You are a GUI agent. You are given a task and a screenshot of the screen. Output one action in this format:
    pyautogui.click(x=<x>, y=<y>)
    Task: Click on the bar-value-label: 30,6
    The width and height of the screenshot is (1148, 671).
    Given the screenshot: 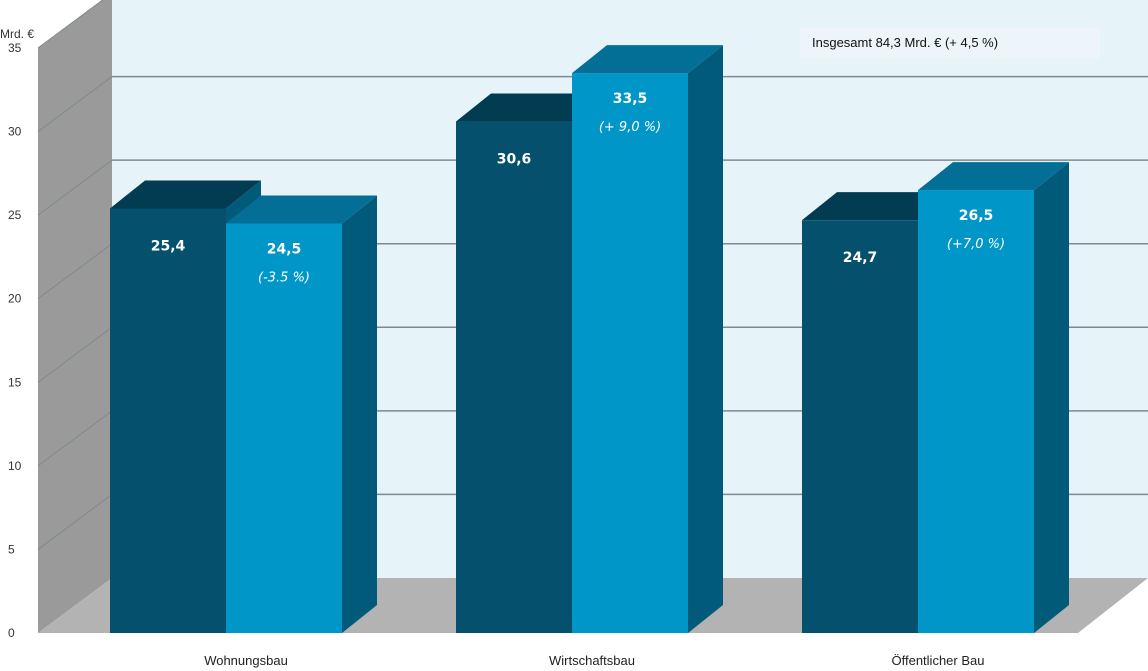 What is the action you would take?
    pyautogui.click(x=514, y=160)
    